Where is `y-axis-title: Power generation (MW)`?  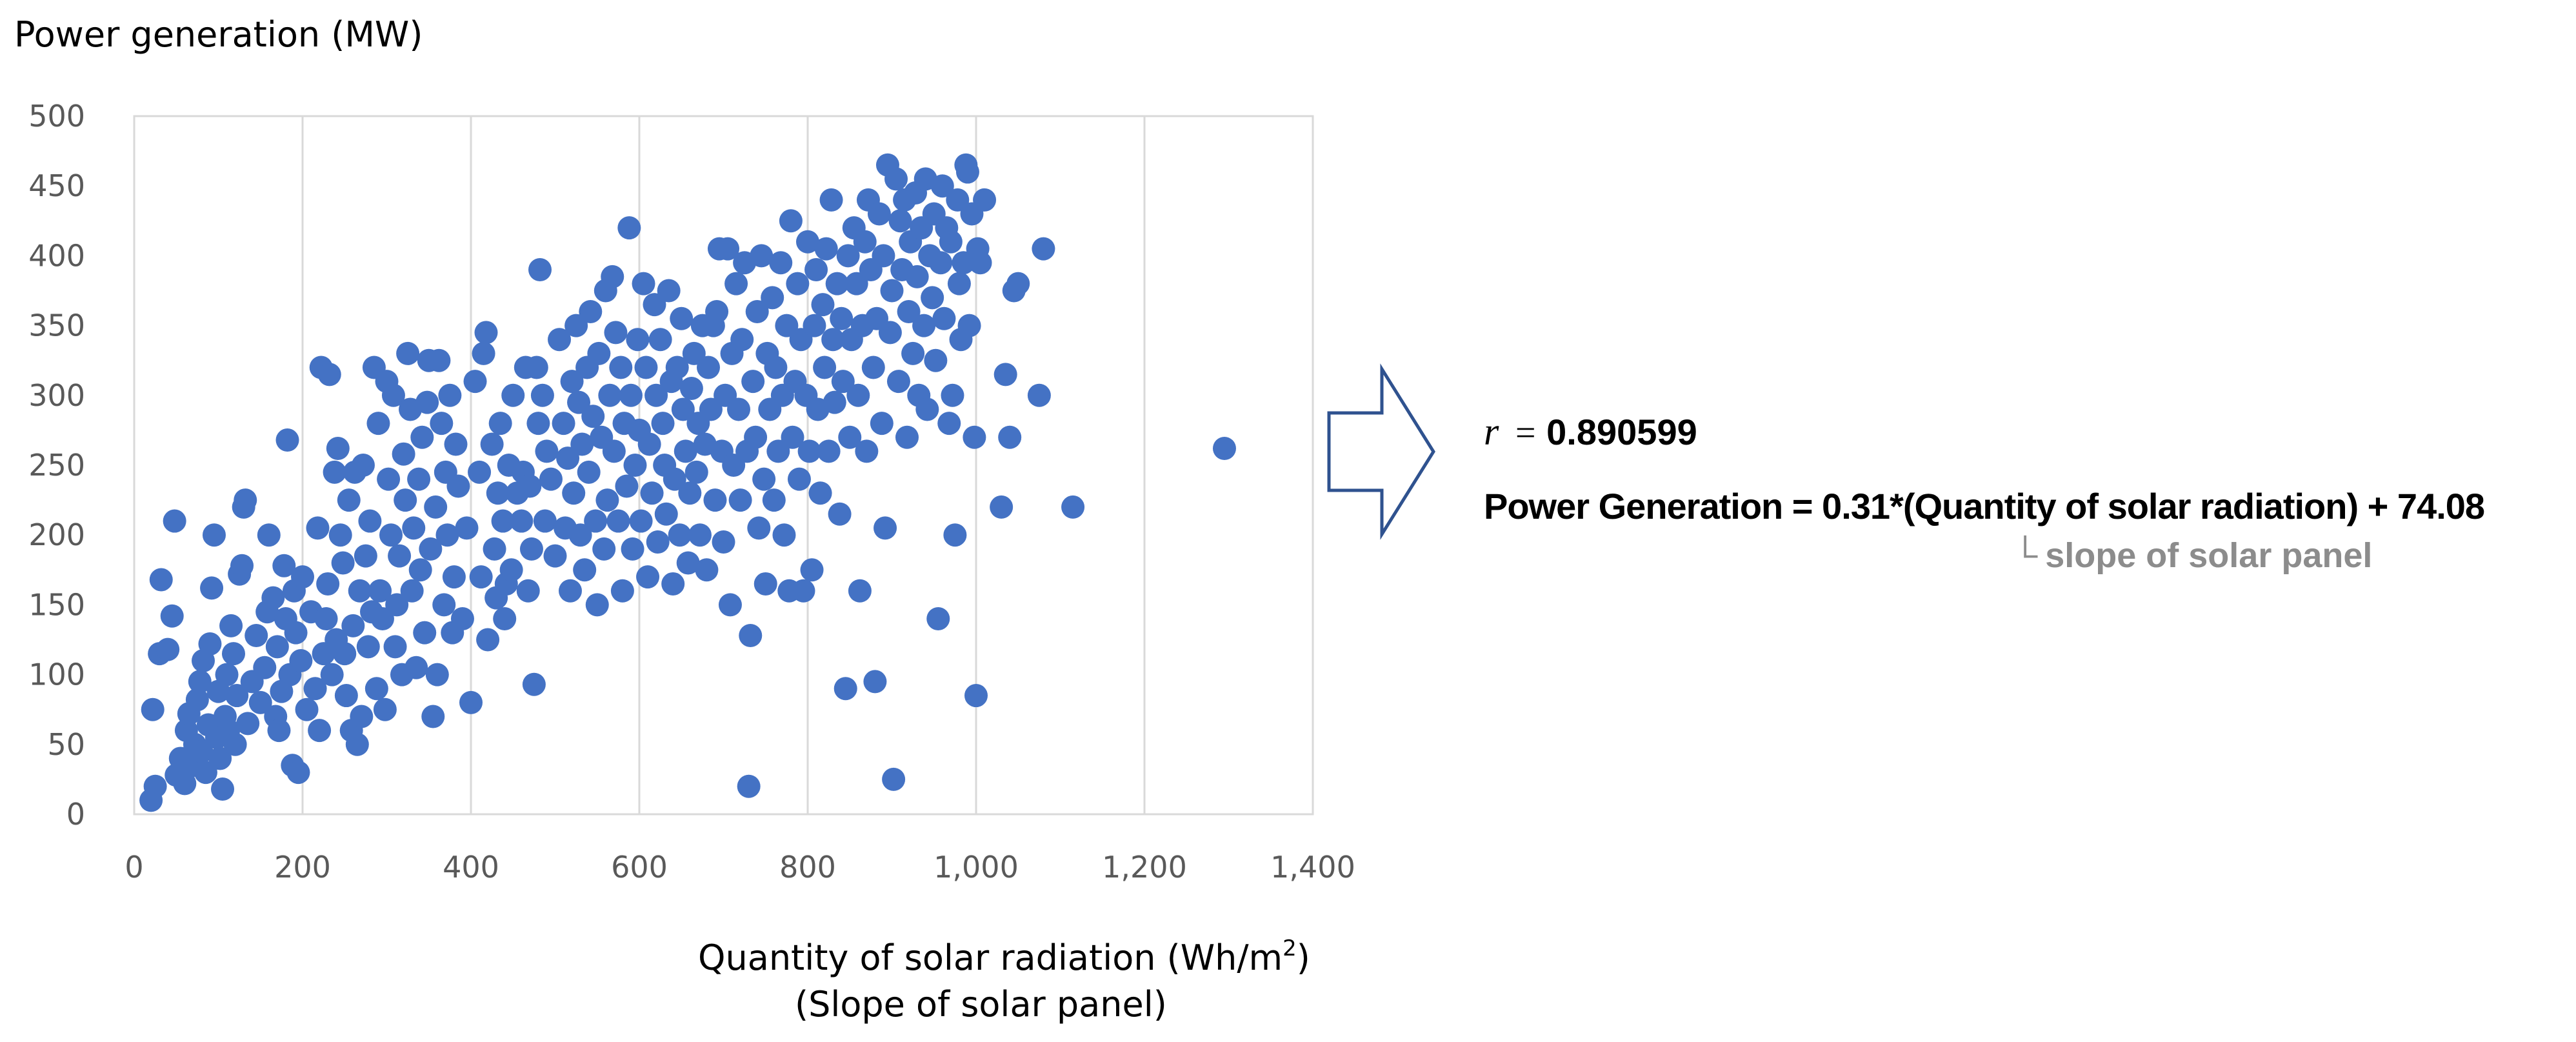
y-axis-title: Power generation (MW) is located at coordinates (218, 34).